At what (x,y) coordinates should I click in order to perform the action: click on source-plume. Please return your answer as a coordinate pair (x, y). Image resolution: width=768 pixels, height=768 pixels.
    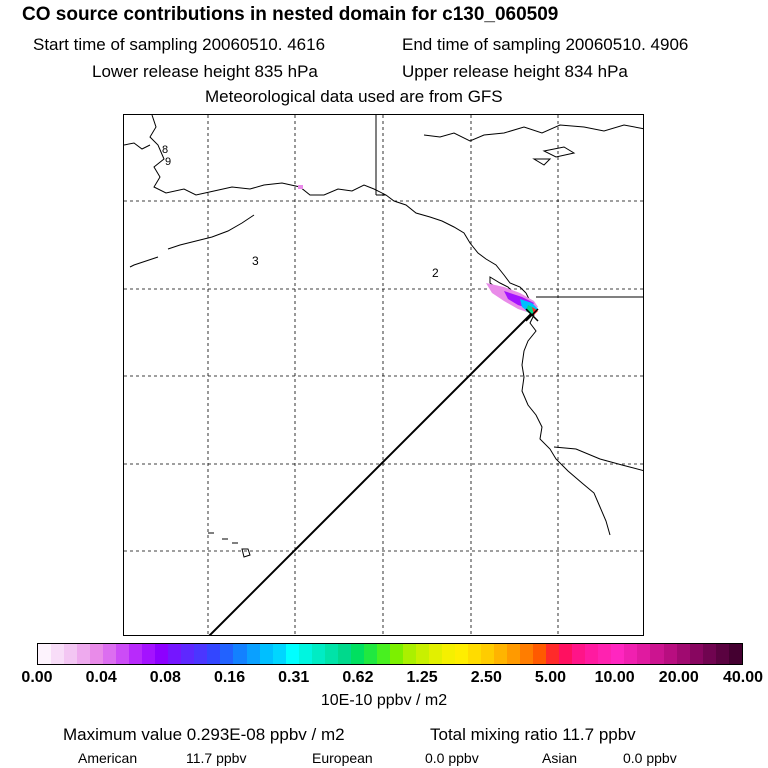
    Looking at the image, I should click on (418, 250).